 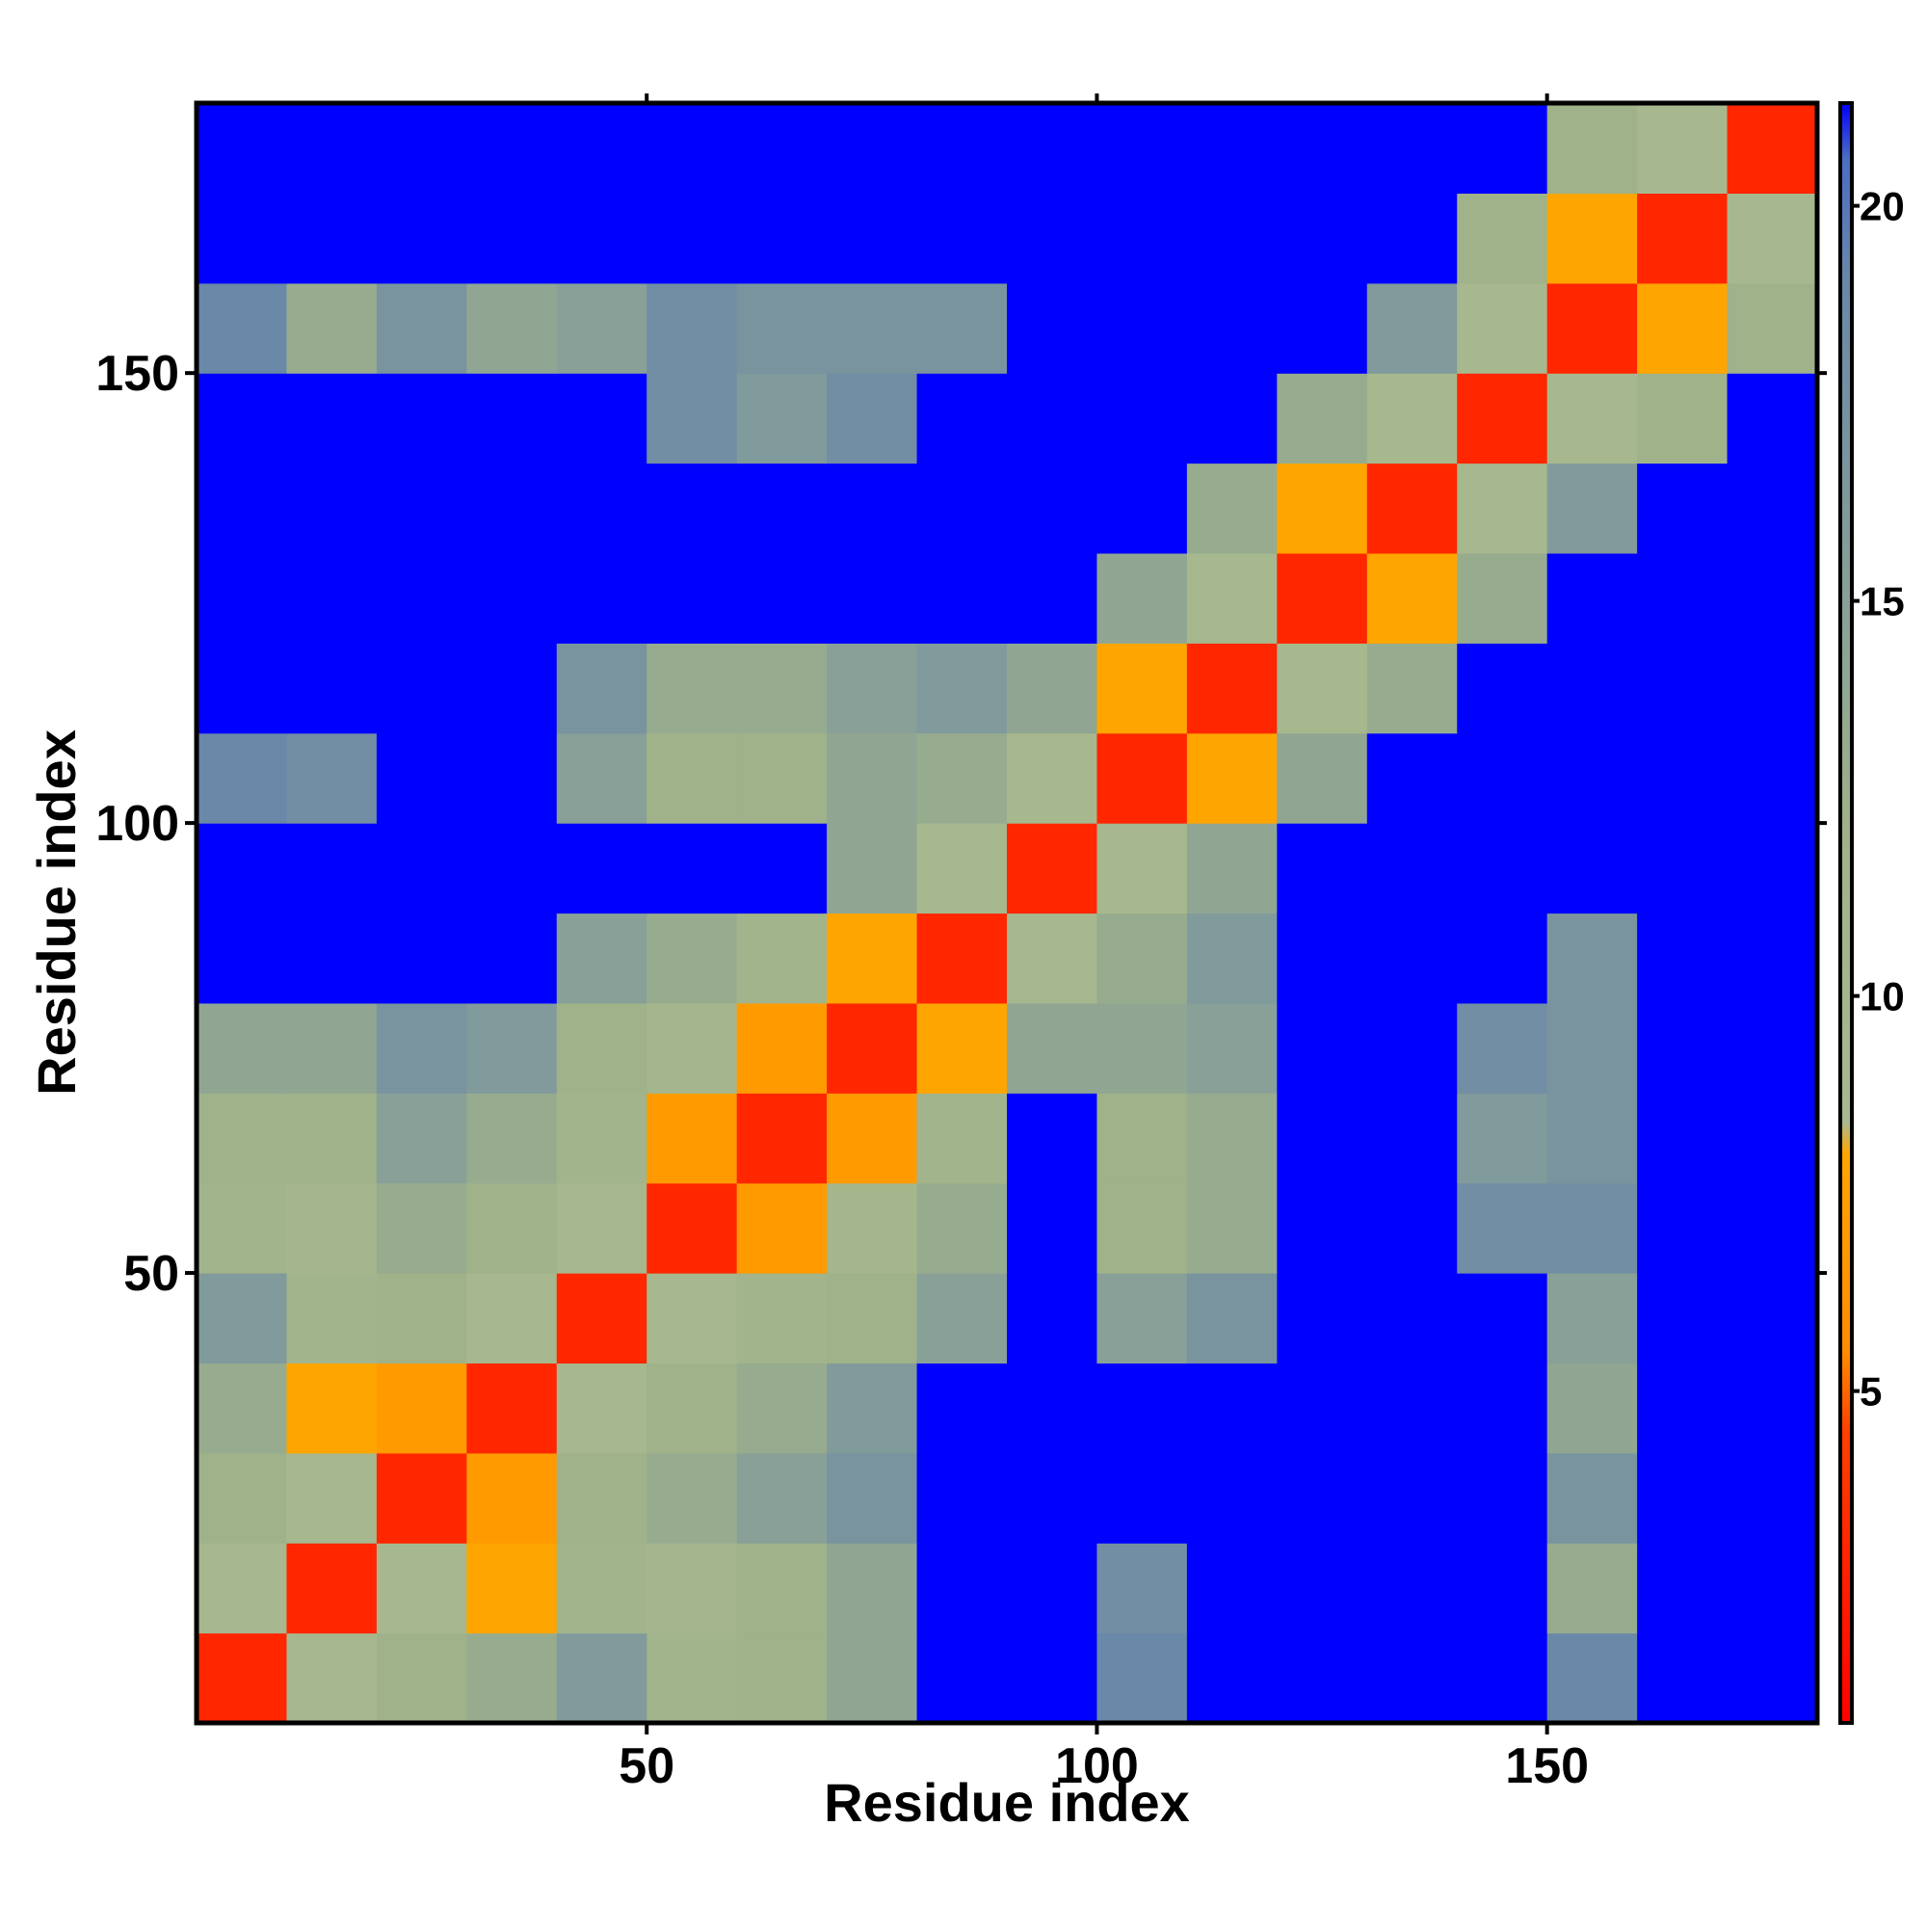 What do you see at coordinates (1846, 913) in the screenshot?
I see `colorbar` at bounding box center [1846, 913].